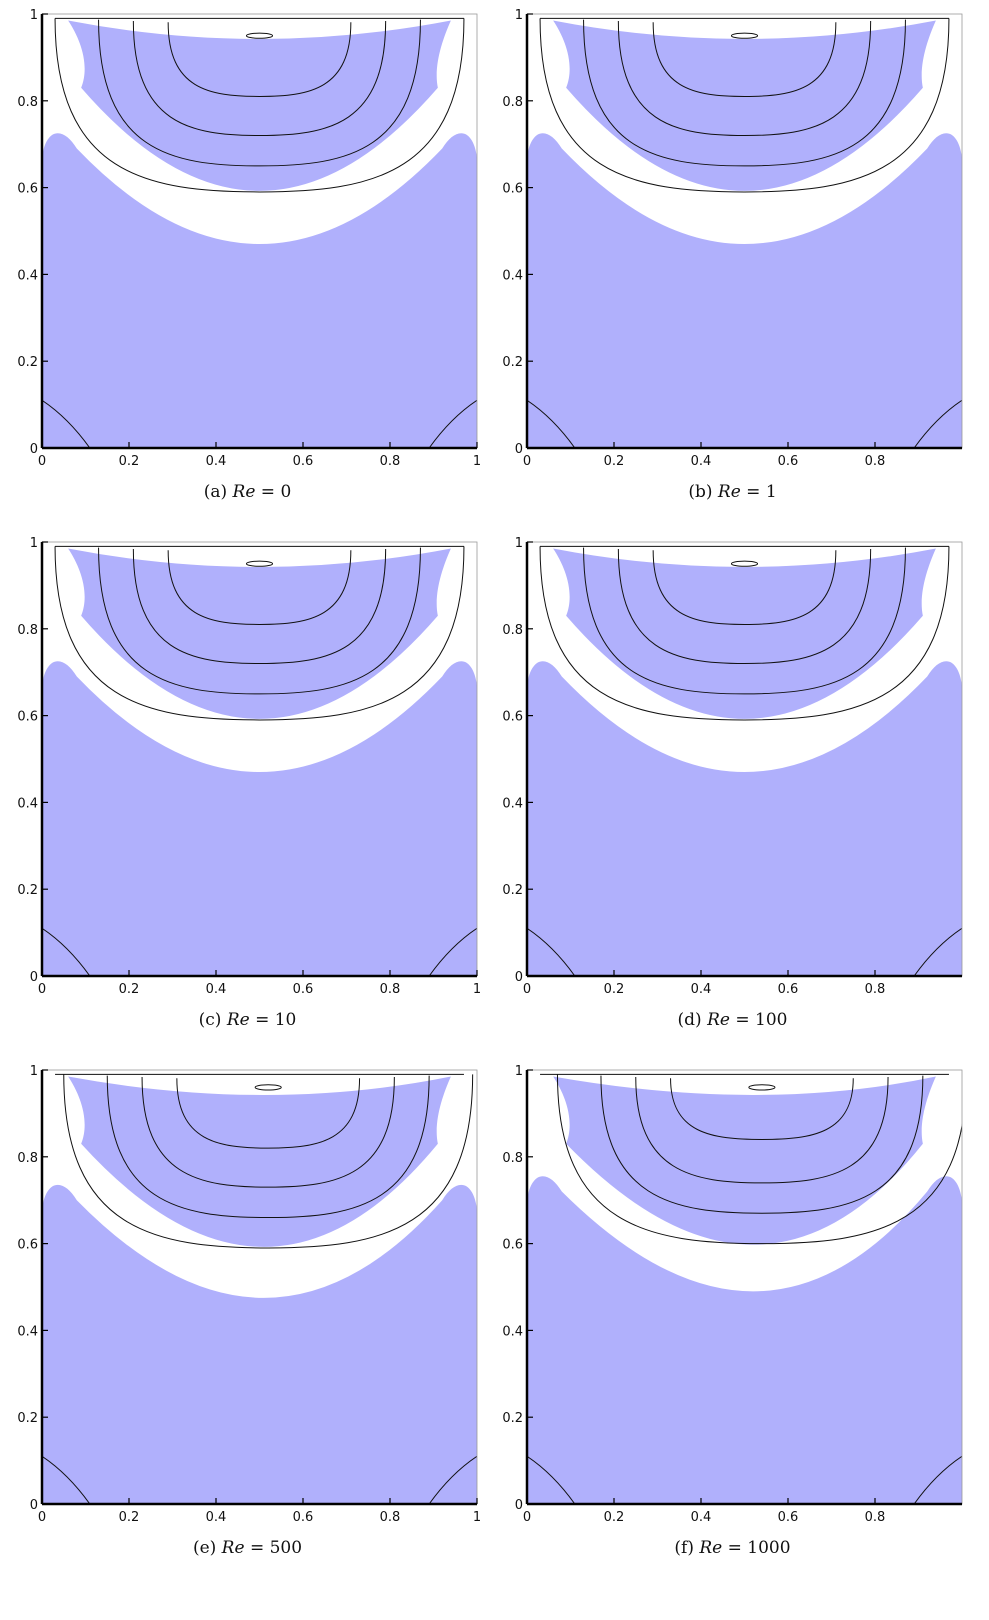  I want to click on panel-caption: (f) Re = 1000, so click(732, 1548).